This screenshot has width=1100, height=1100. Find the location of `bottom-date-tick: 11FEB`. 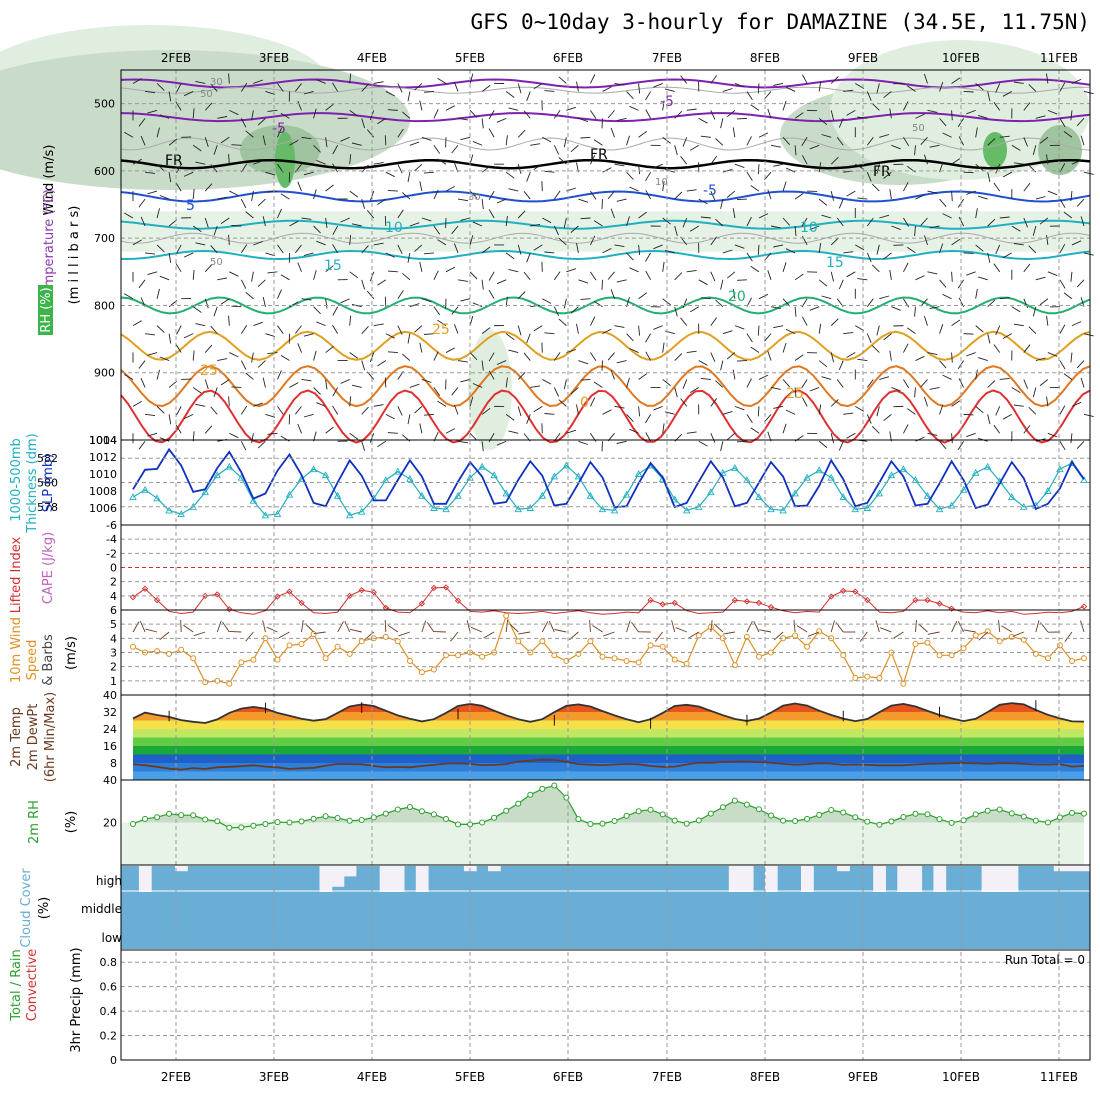

bottom-date-tick: 11FEB is located at coordinates (1059, 1077).